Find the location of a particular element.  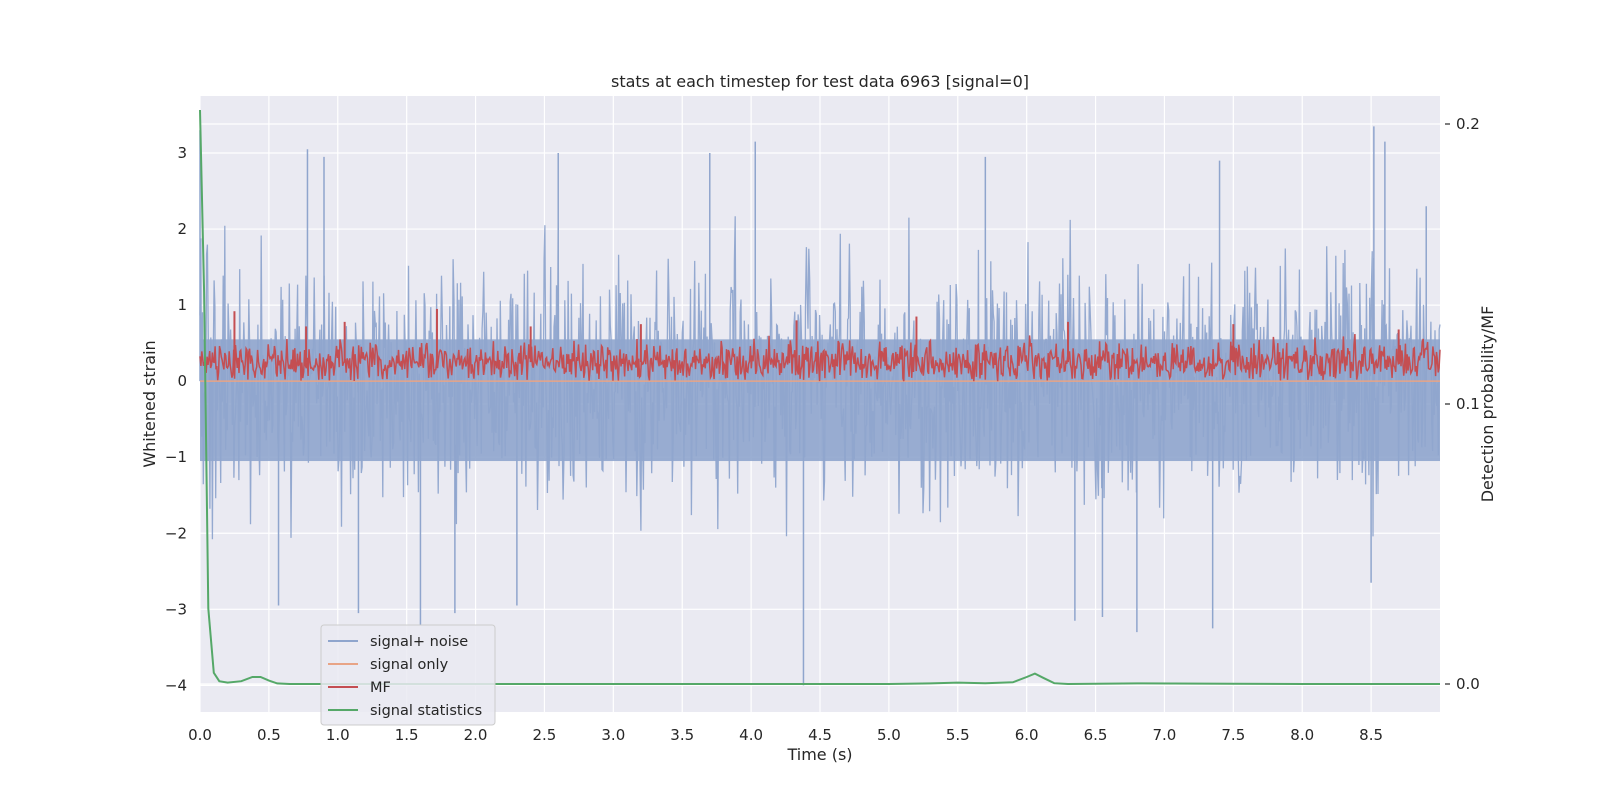

y-tick-label: −1 is located at coordinates (176, 457).